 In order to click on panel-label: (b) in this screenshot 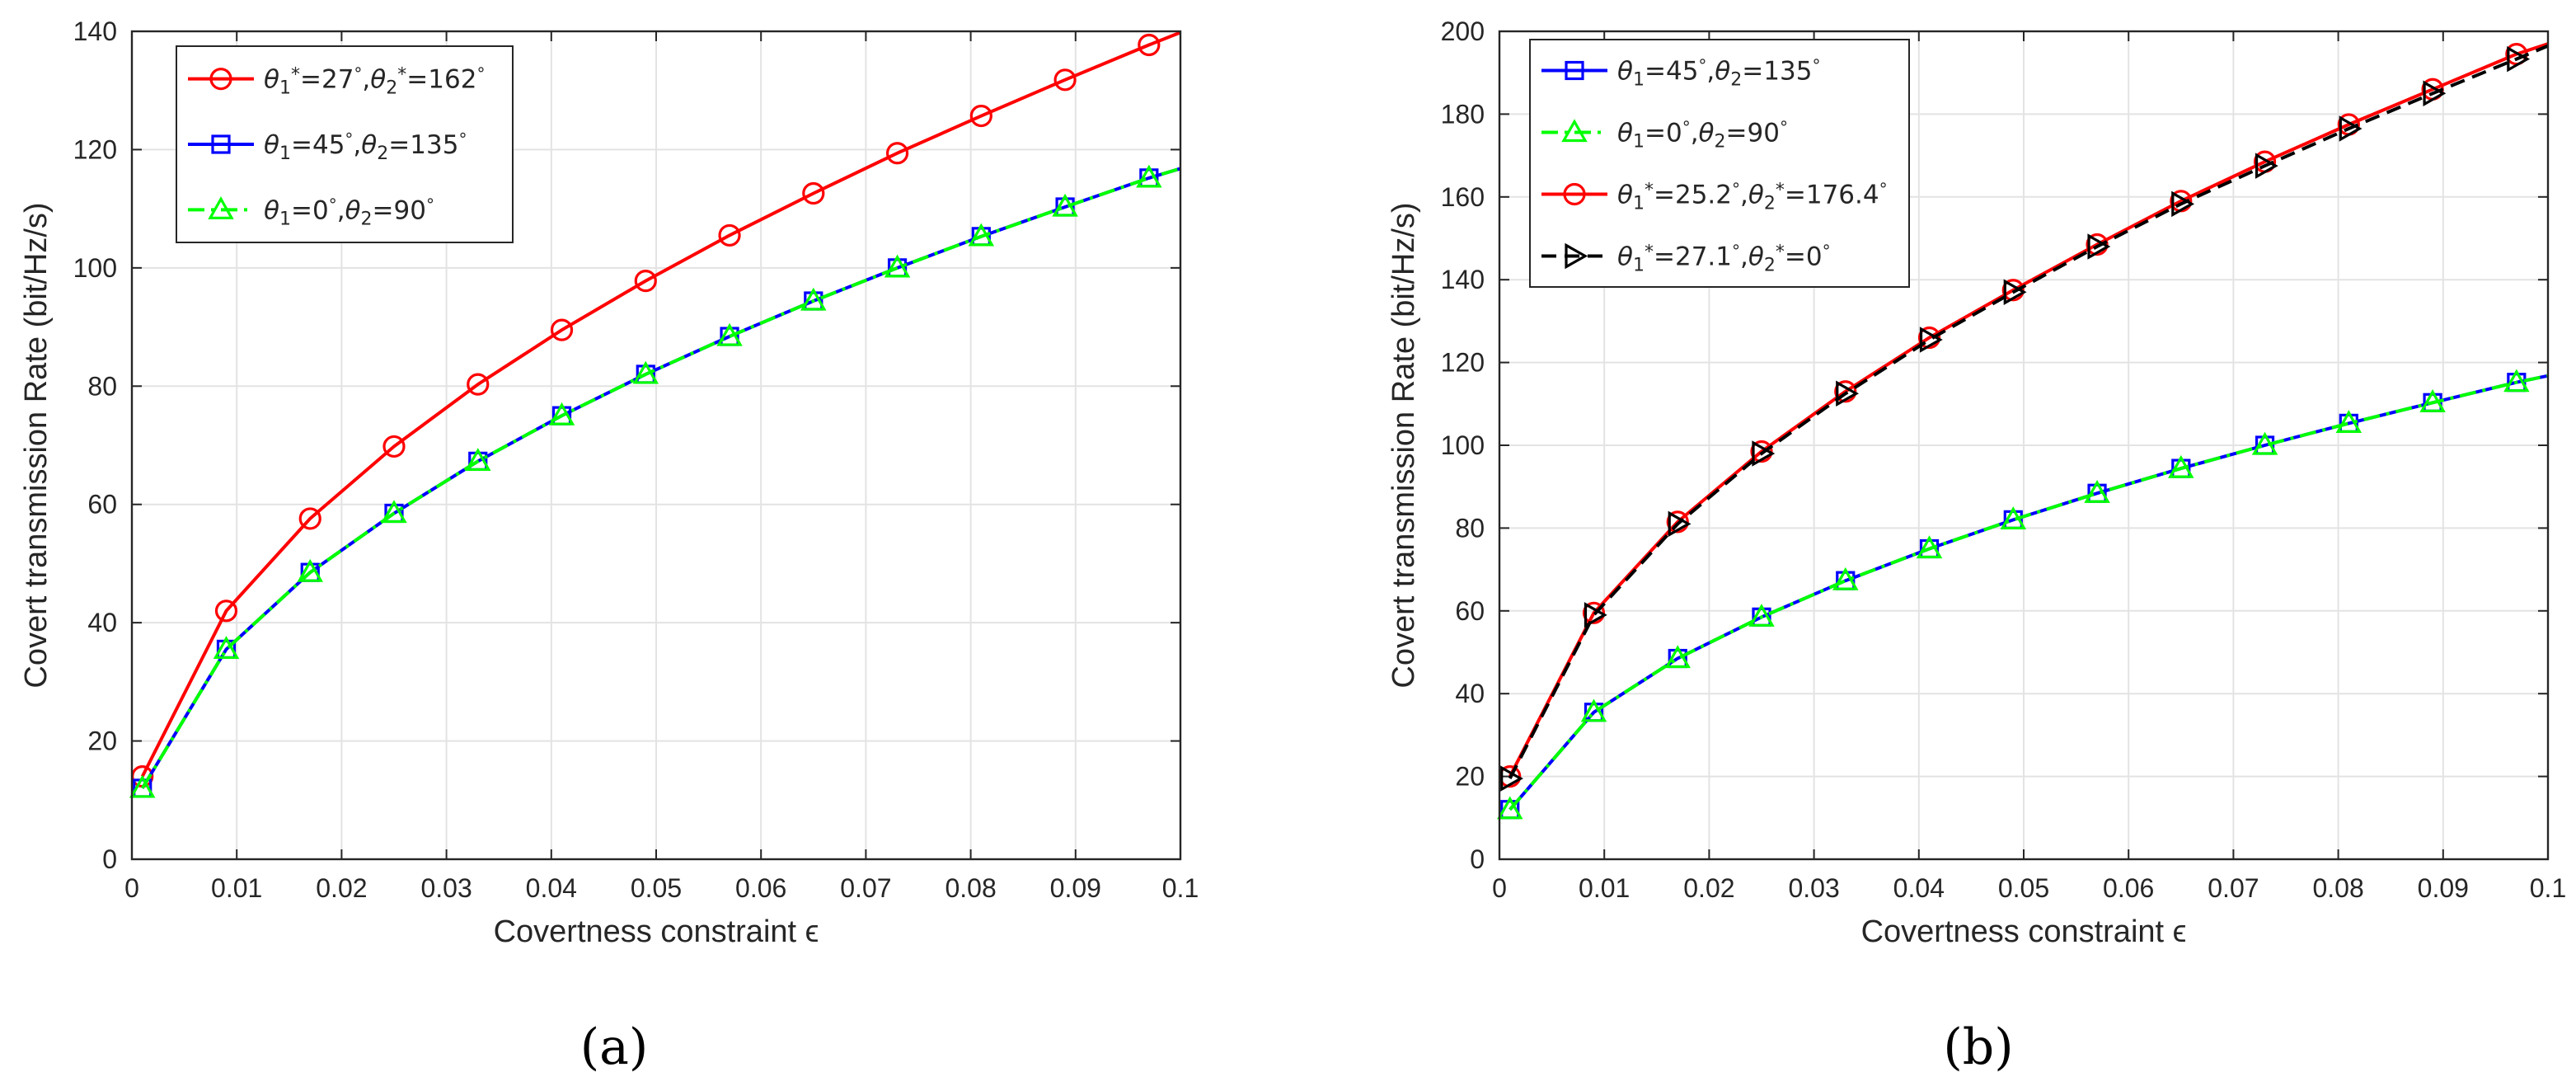, I will do `click(1978, 1047)`.